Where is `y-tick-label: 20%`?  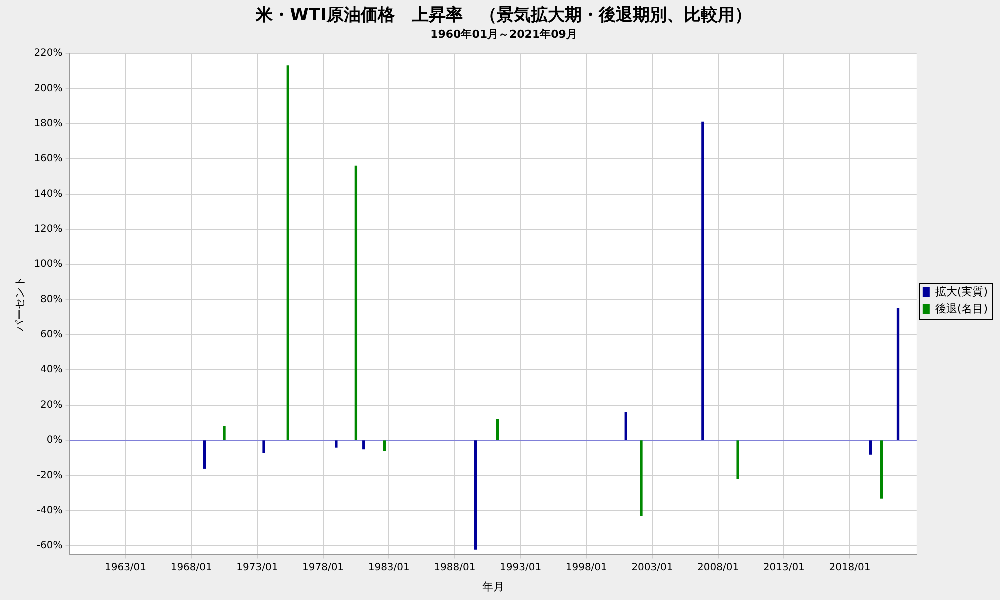
y-tick-label: 20% is located at coordinates (51, 405).